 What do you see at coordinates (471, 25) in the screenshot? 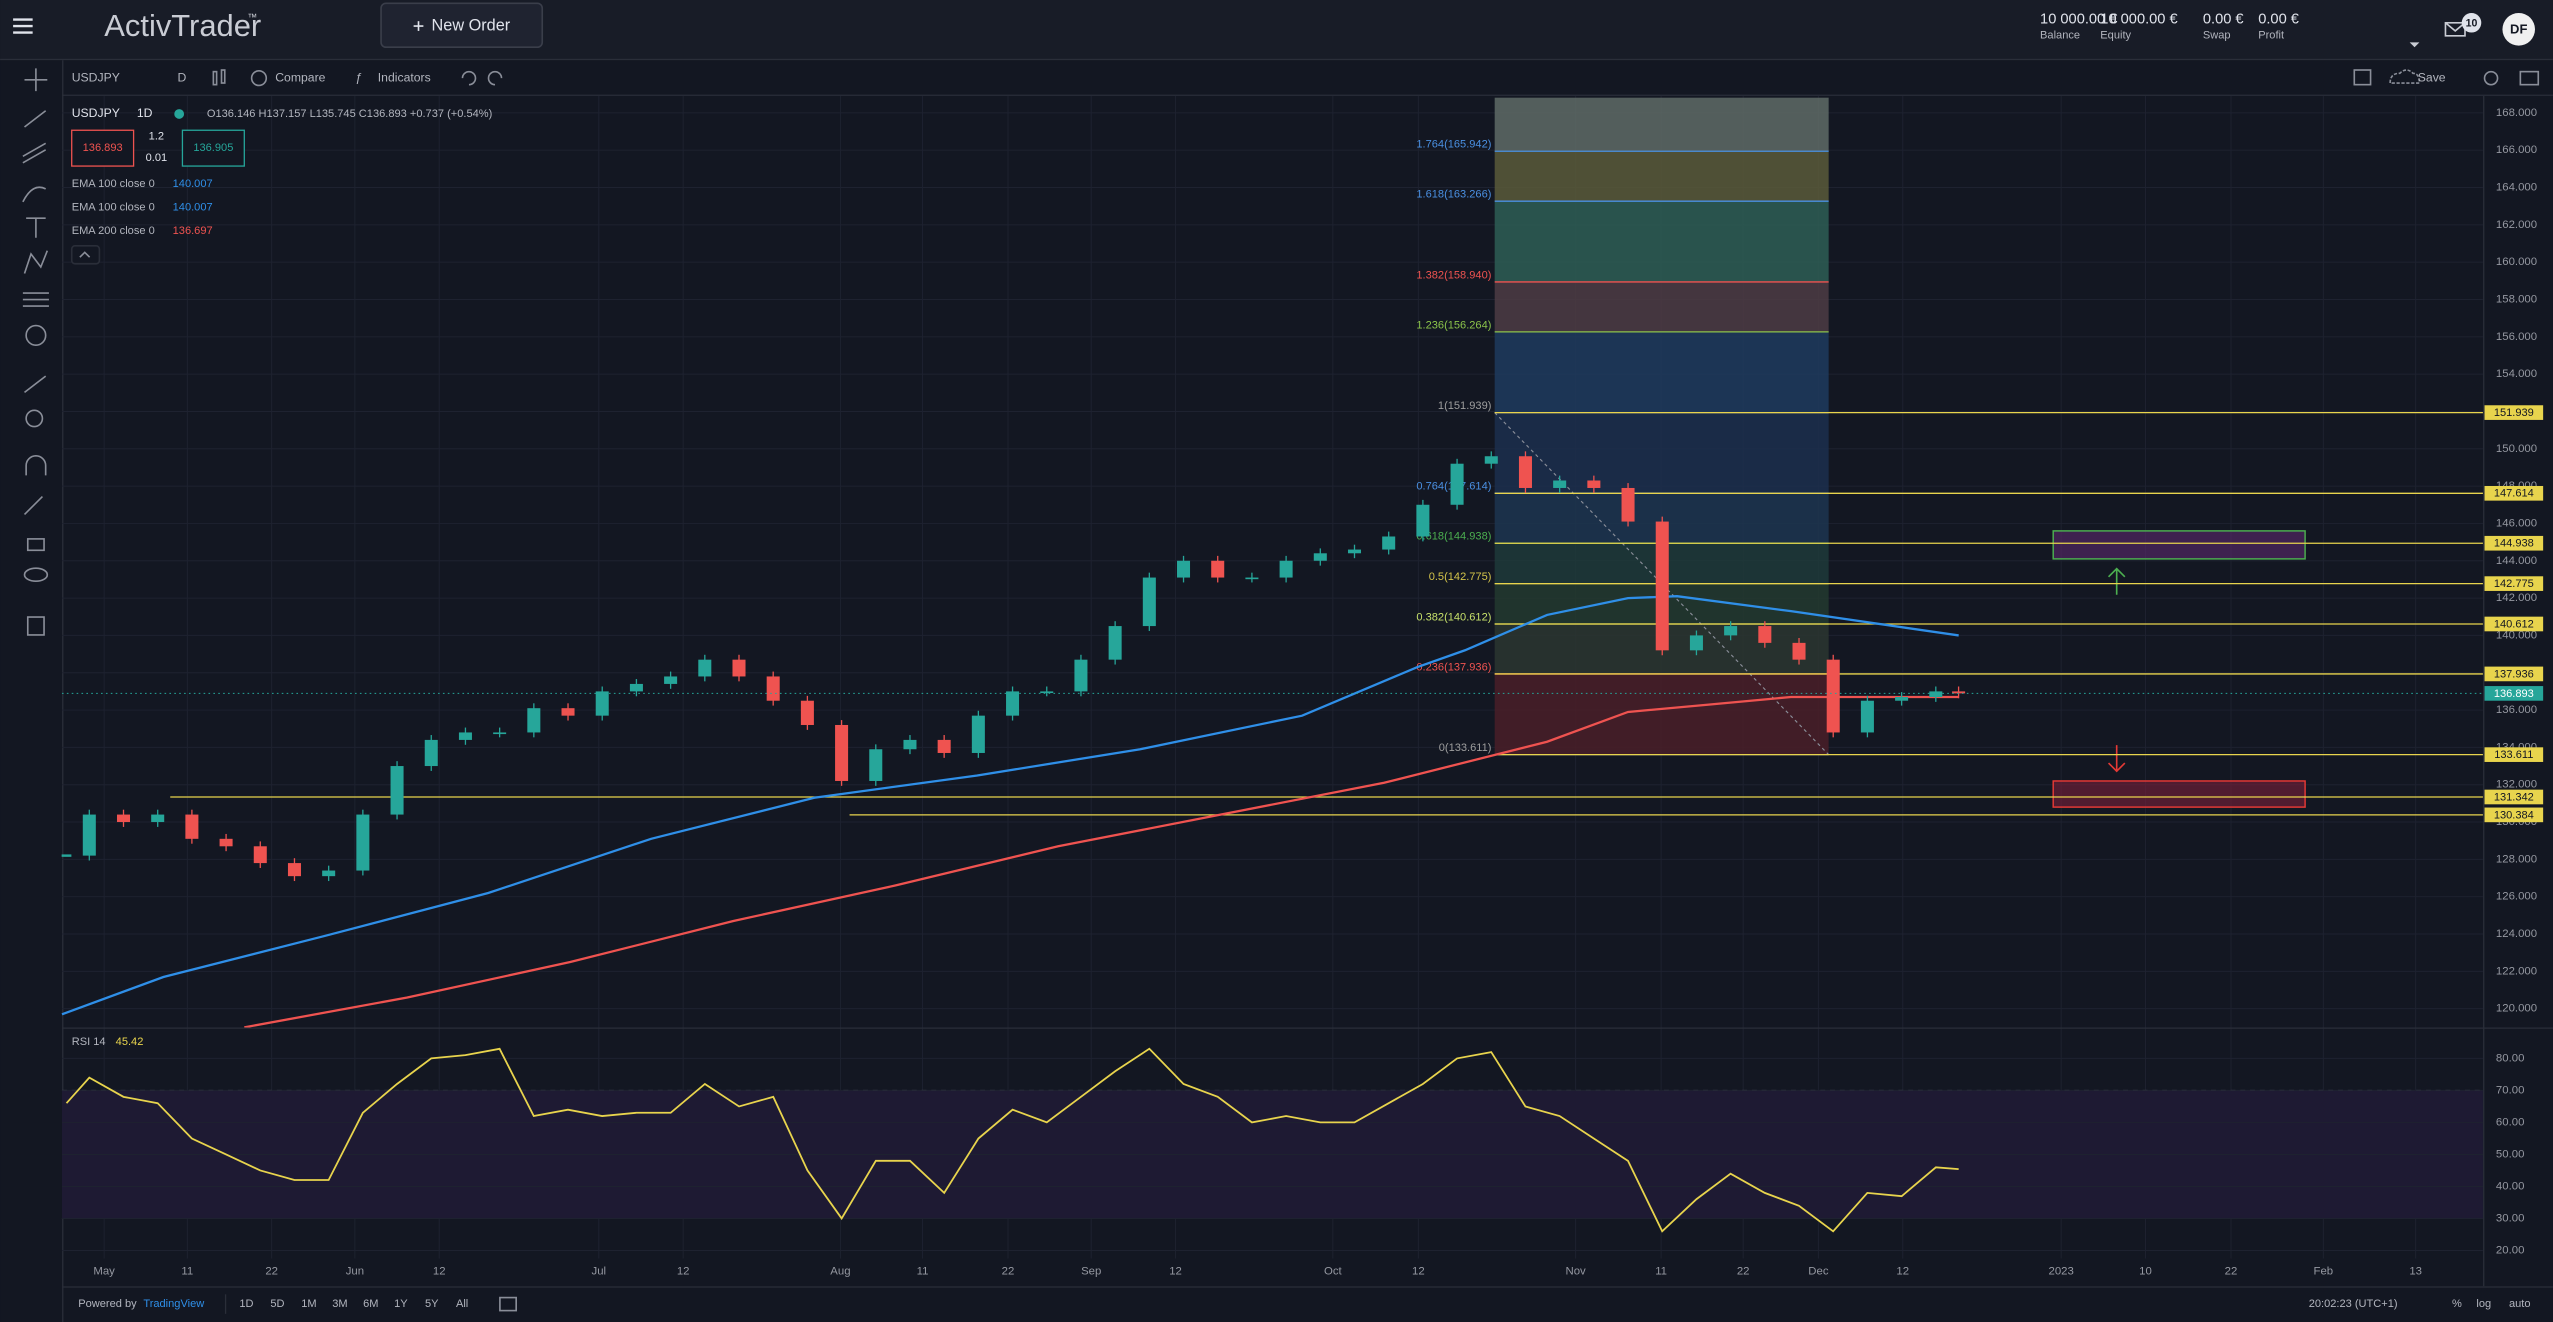
I see `new-order-label: New Order` at bounding box center [471, 25].